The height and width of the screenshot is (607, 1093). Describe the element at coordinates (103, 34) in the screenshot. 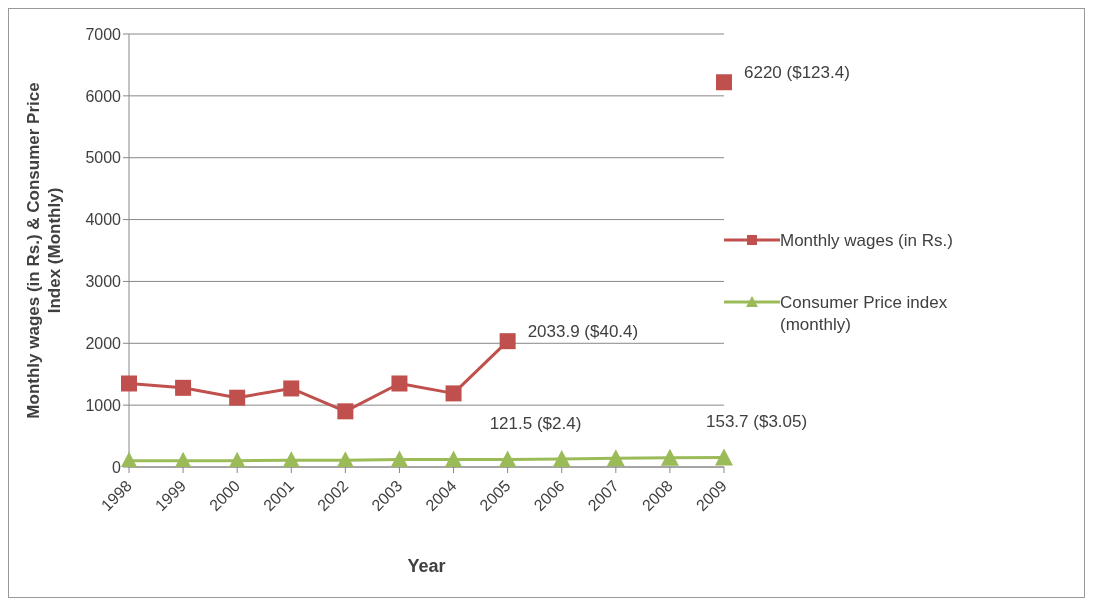

I see `y-tick-label: 7000` at that location.